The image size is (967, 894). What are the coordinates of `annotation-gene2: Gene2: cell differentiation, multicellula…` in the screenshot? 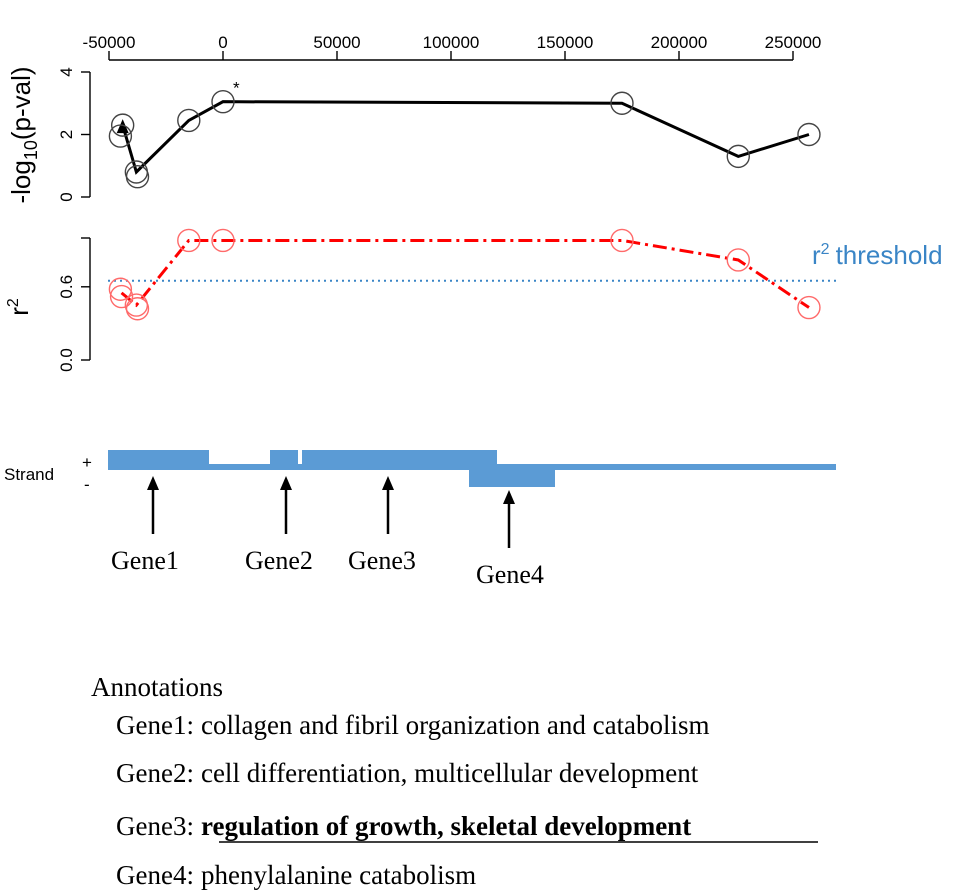 It's located at (407, 773).